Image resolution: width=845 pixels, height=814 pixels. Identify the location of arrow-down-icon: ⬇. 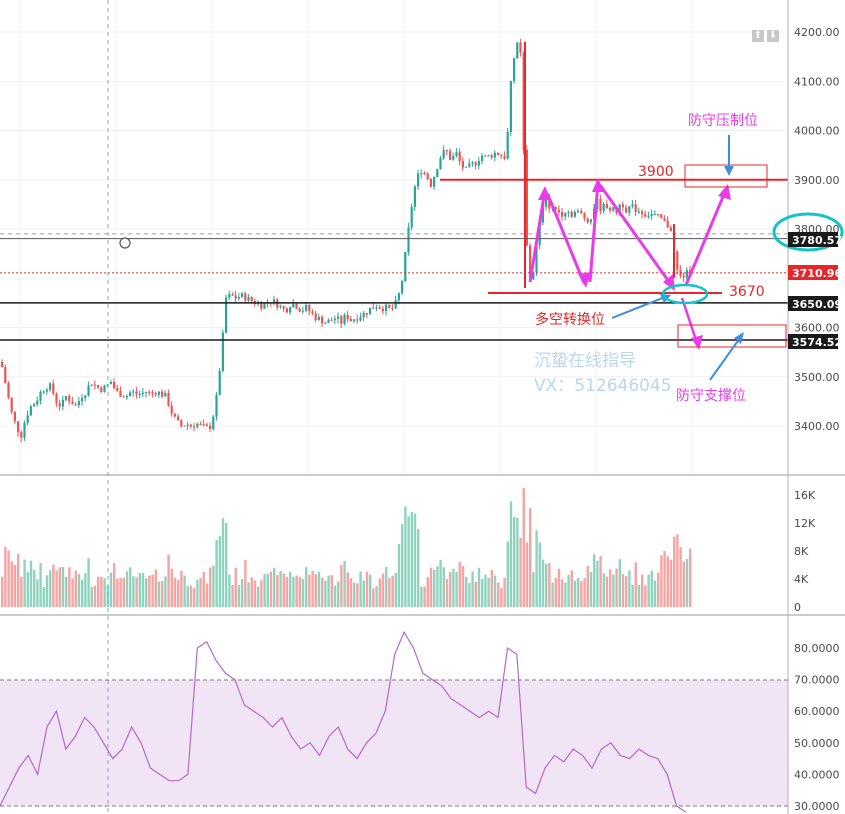
(773, 36).